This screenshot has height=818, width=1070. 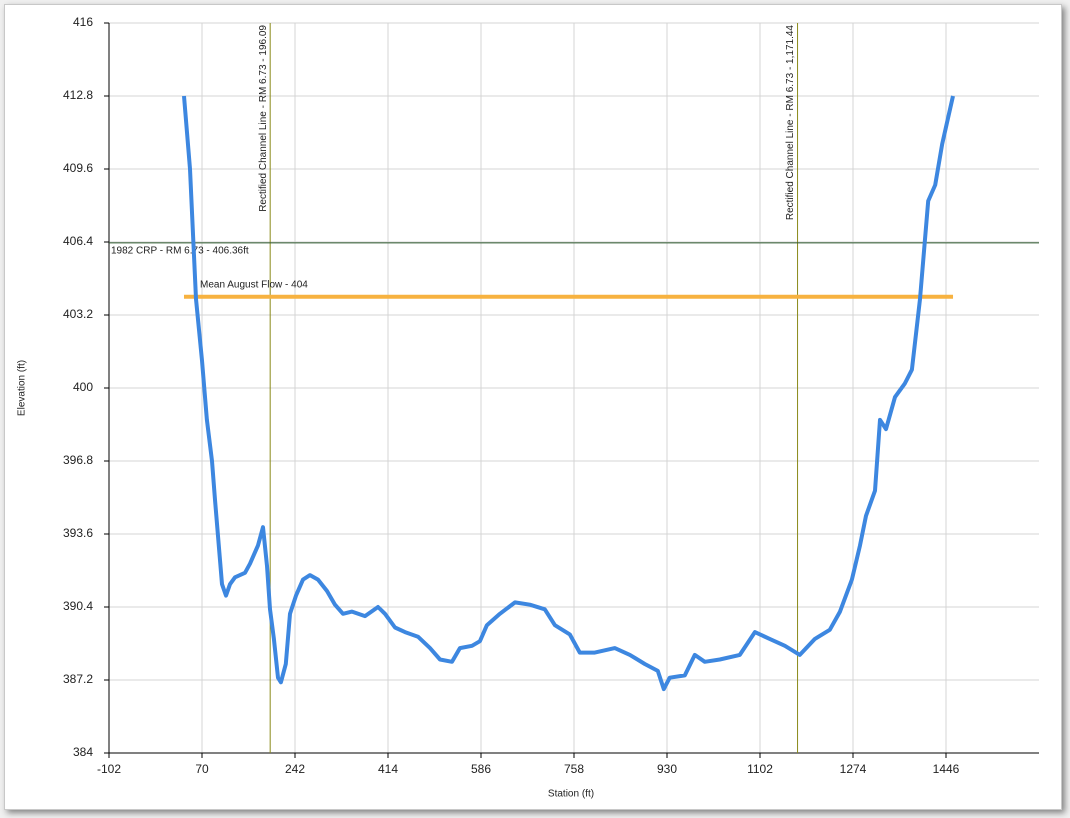 What do you see at coordinates (78, 95) in the screenshot?
I see `y-tick-label: 412.8` at bounding box center [78, 95].